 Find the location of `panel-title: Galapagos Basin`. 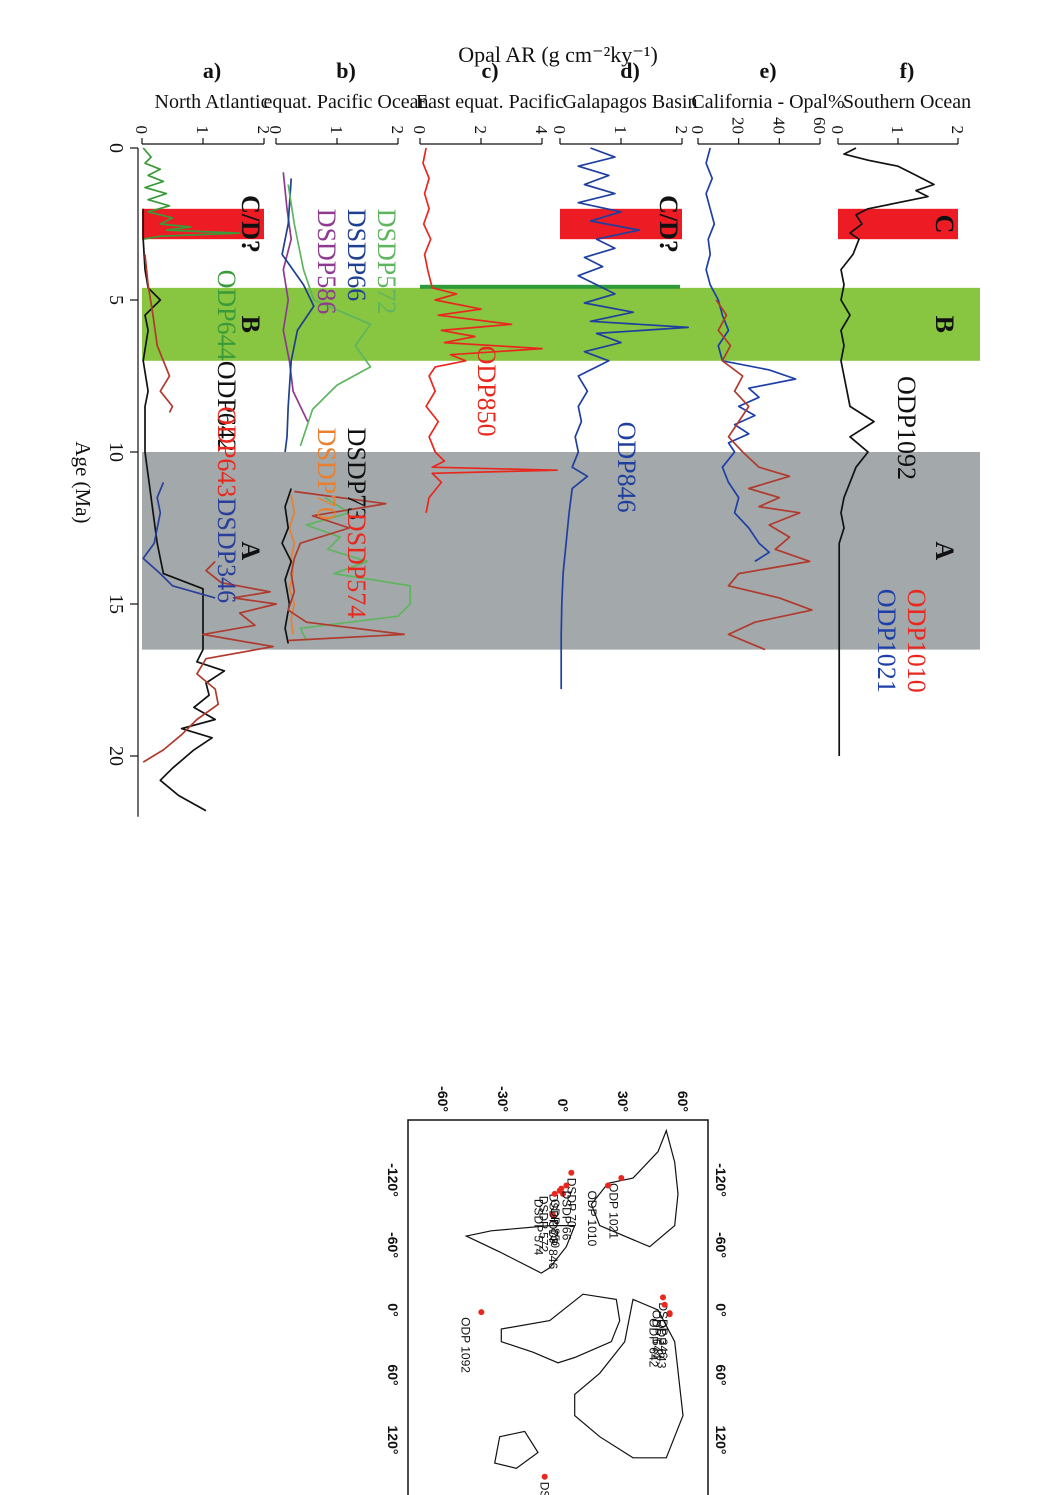

panel-title: Galapagos Basin is located at coordinates (630, 102).